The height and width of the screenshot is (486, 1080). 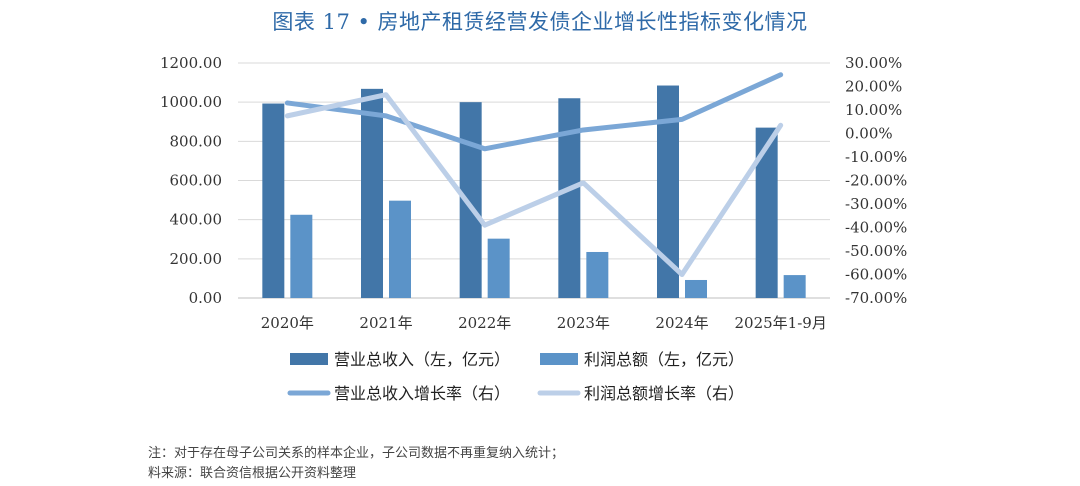 What do you see at coordinates (876, 275) in the screenshot?
I see `y-right-tick-label: -60.00%` at bounding box center [876, 275].